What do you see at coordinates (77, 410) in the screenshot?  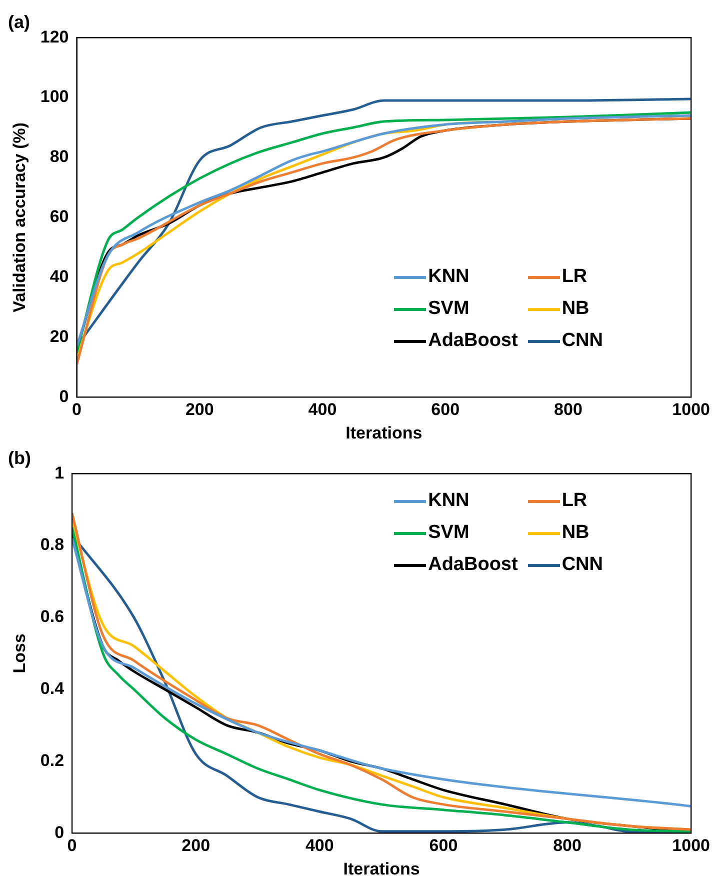 I see `x-tick-label: 0` at bounding box center [77, 410].